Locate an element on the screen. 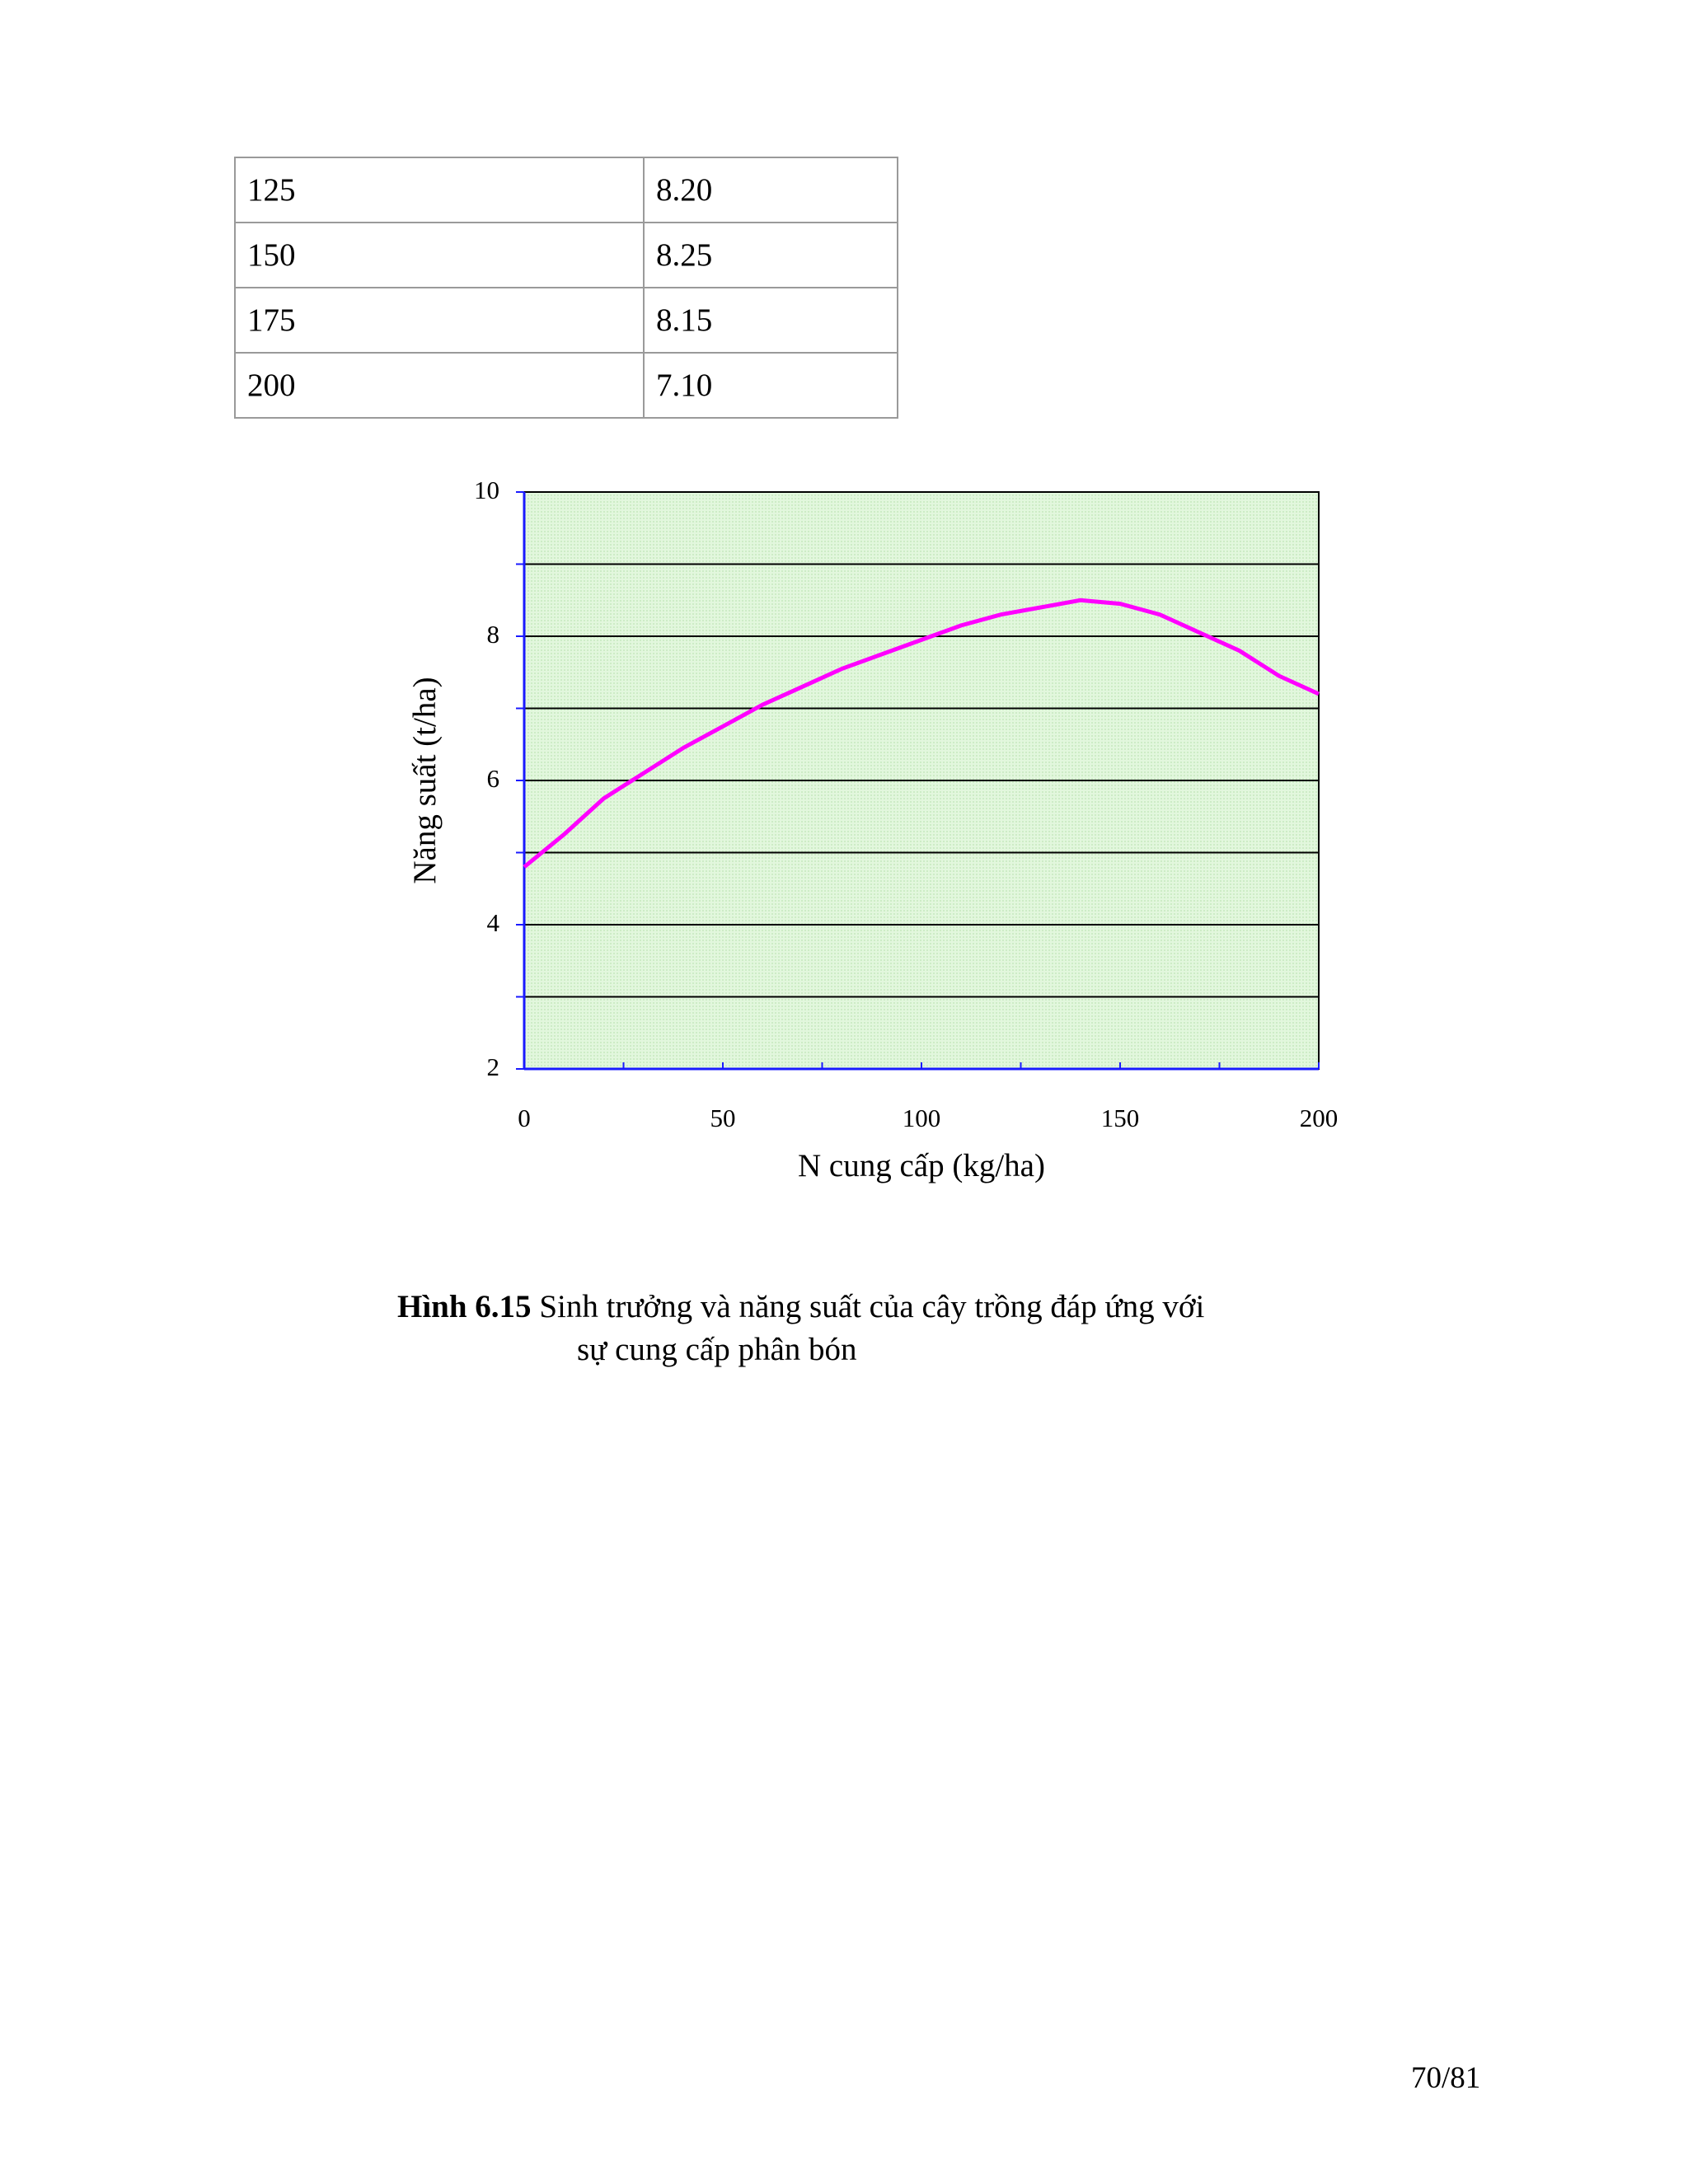 Image resolution: width=1688 pixels, height=2184 pixels. series-line is located at coordinates (921, 733).